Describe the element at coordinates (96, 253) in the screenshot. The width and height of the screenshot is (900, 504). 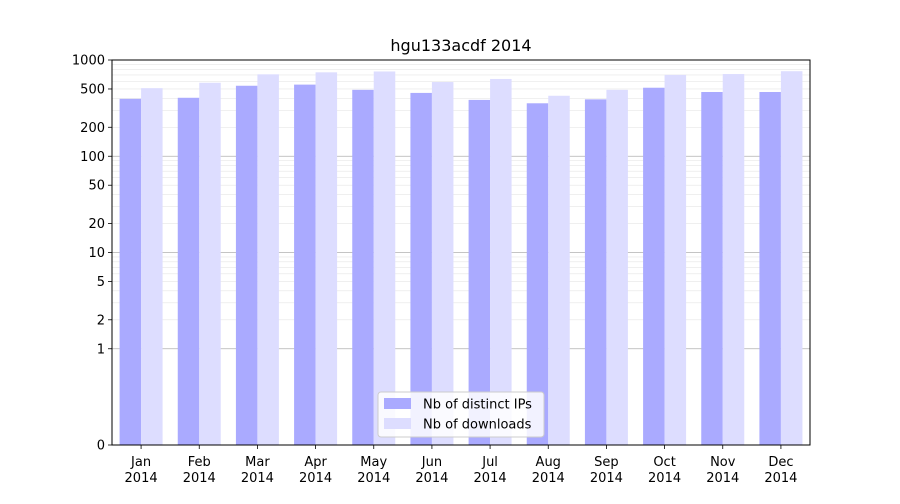
I see `y-tick-label: 10` at that location.